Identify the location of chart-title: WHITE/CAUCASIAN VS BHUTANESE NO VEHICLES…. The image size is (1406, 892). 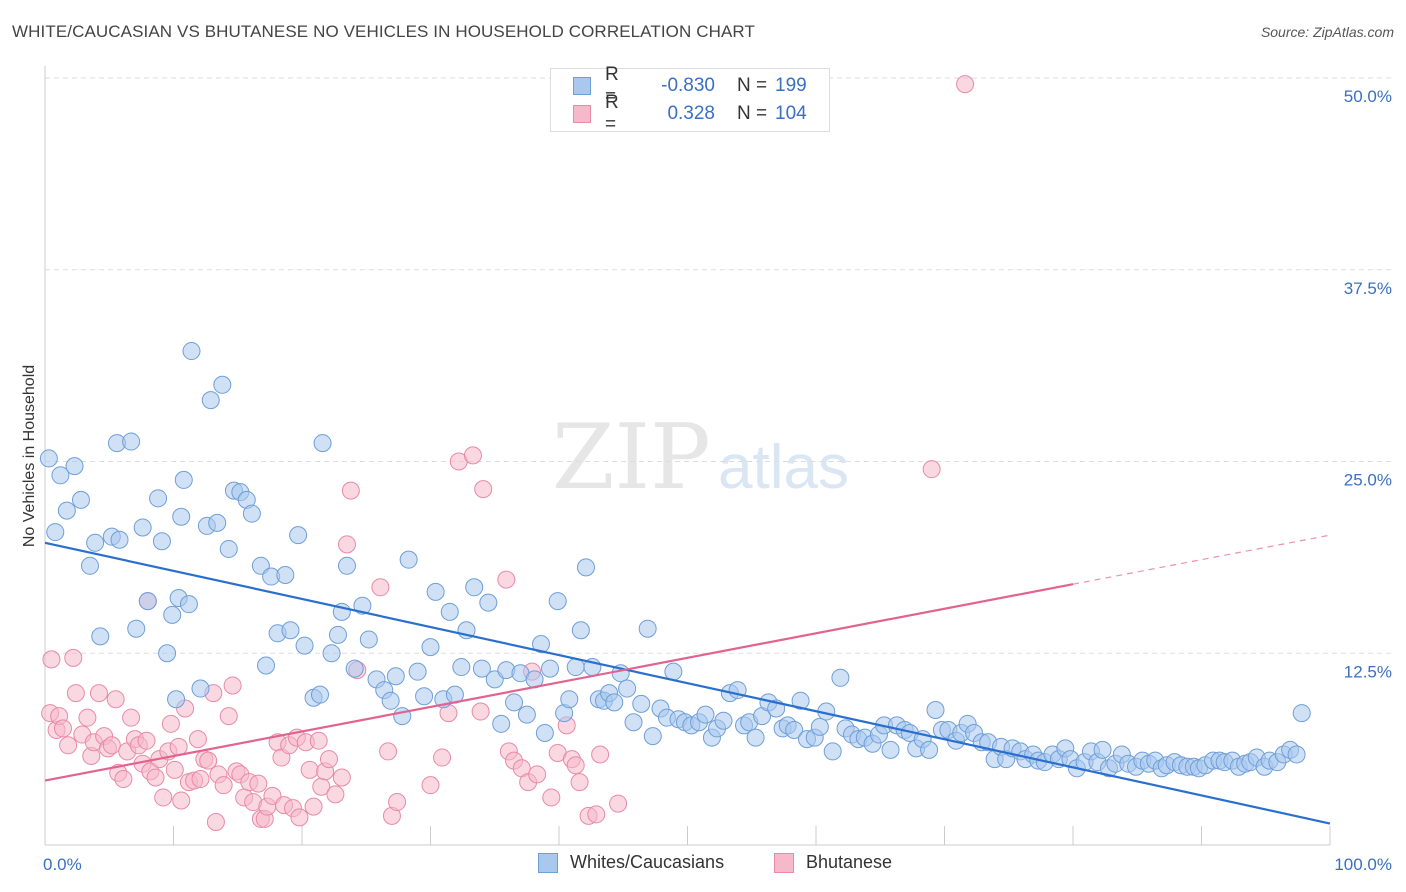
(383, 31).